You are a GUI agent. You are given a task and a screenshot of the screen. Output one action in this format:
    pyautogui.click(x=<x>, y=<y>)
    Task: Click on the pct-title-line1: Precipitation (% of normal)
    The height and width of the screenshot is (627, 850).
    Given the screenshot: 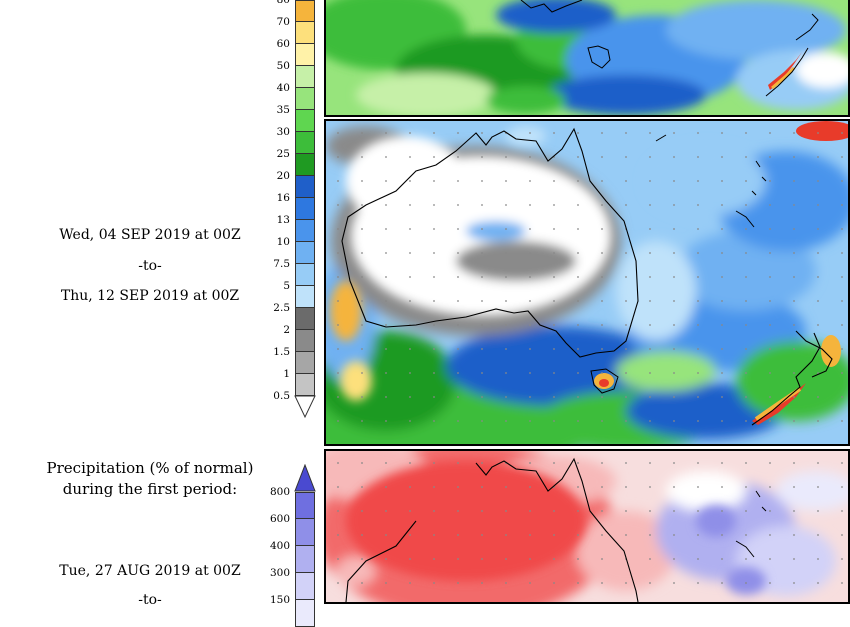 What is the action you would take?
    pyautogui.click(x=150, y=468)
    